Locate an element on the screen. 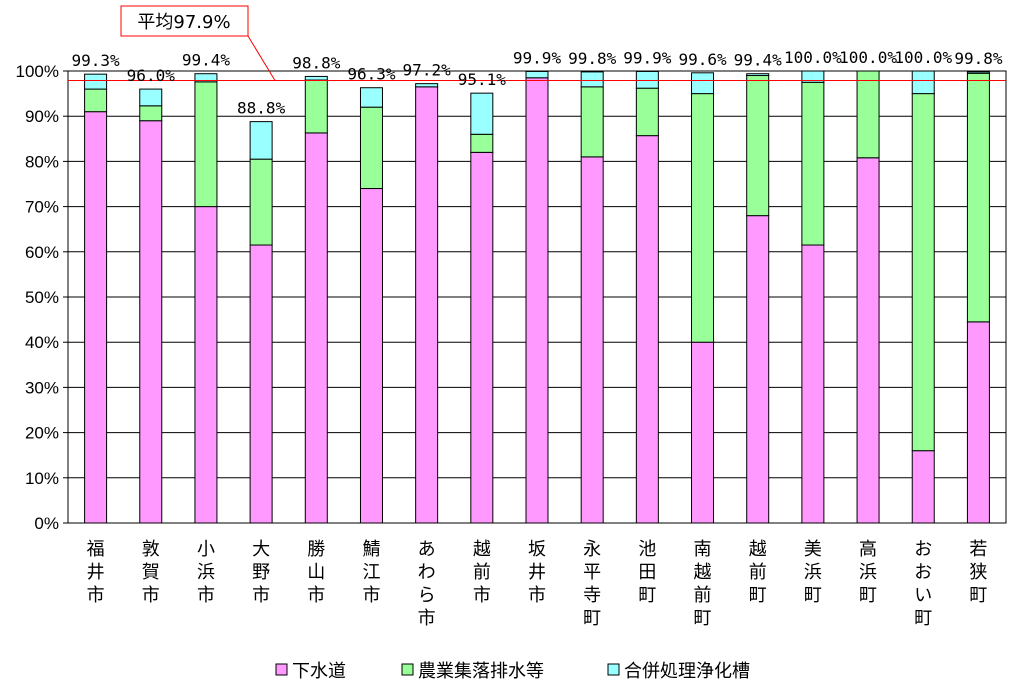 Image resolution: width=1024 pixels, height=688 pixels. category-label: 南越前町 is located at coordinates (703, 584).